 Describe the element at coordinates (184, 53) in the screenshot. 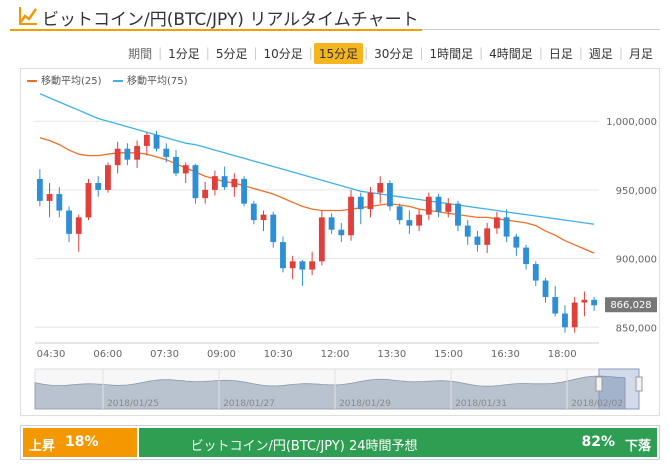

I see `timeframe-button-0: 1分足` at that location.